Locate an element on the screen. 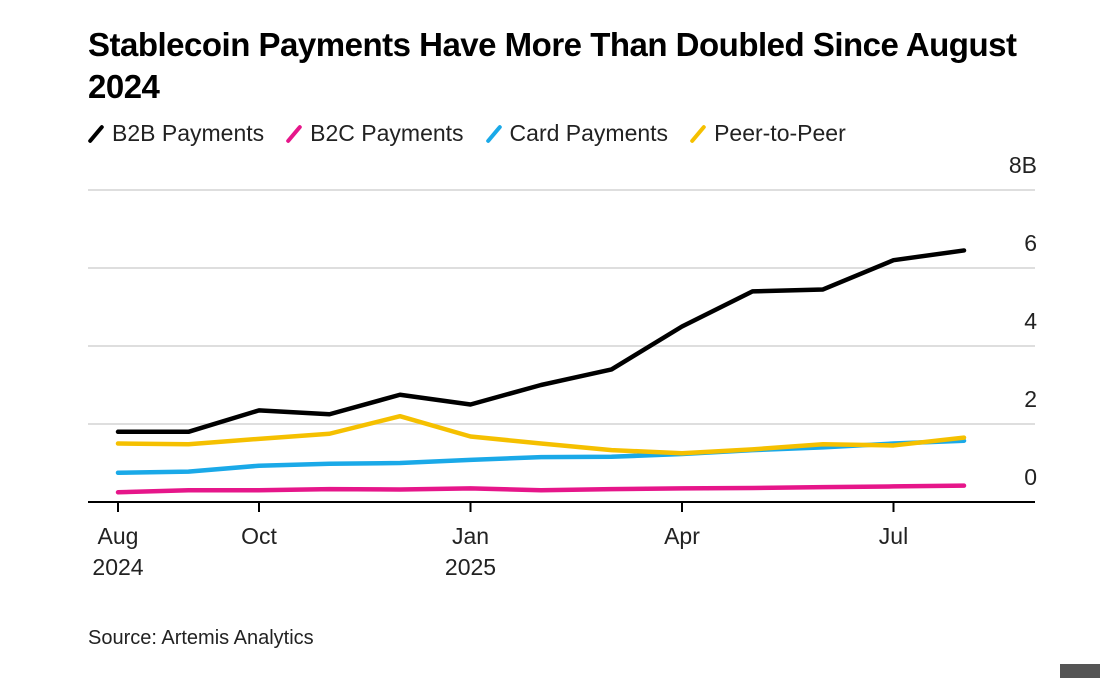 This screenshot has width=1100, height=678. legend-label: Card Payments is located at coordinates (589, 133).